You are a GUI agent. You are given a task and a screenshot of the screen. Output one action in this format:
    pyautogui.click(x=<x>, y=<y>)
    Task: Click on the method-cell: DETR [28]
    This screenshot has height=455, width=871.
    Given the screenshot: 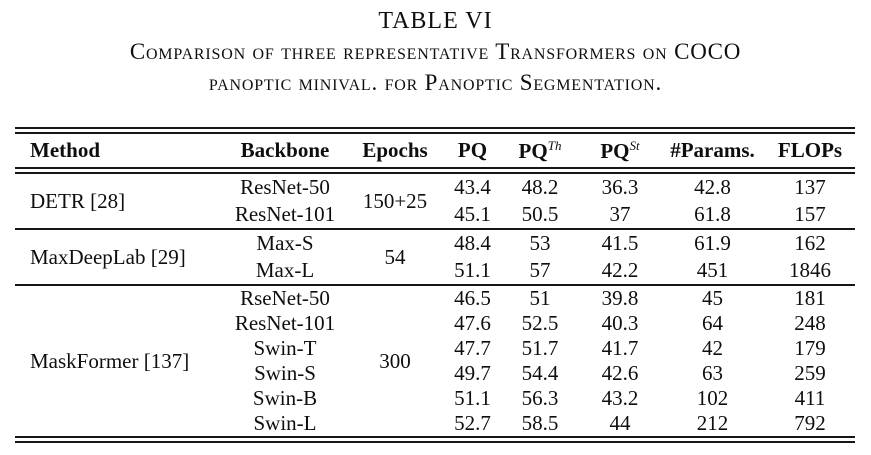 What is the action you would take?
    pyautogui.click(x=78, y=200)
    